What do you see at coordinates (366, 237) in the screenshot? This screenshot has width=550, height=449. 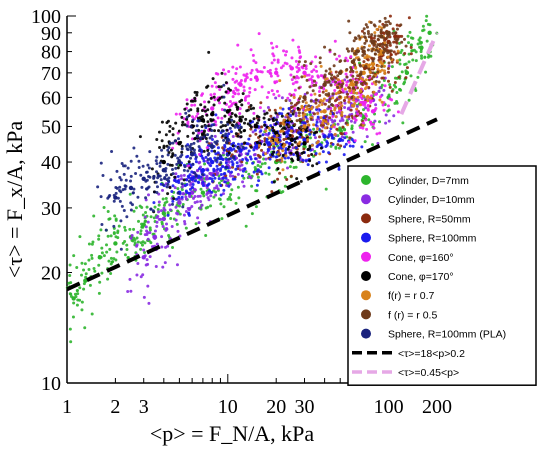 I see `legend-marker` at bounding box center [366, 237].